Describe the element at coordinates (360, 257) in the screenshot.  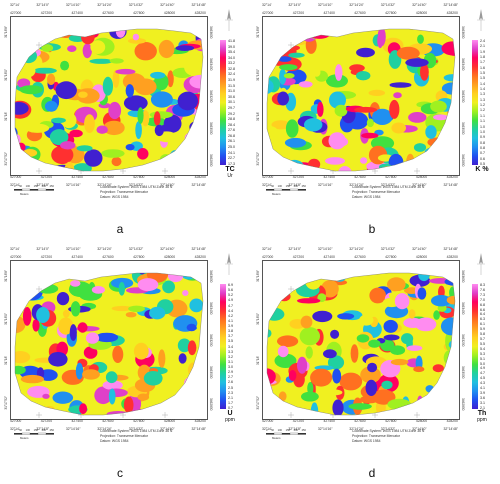
I see `coord-label: 427600` at that location.